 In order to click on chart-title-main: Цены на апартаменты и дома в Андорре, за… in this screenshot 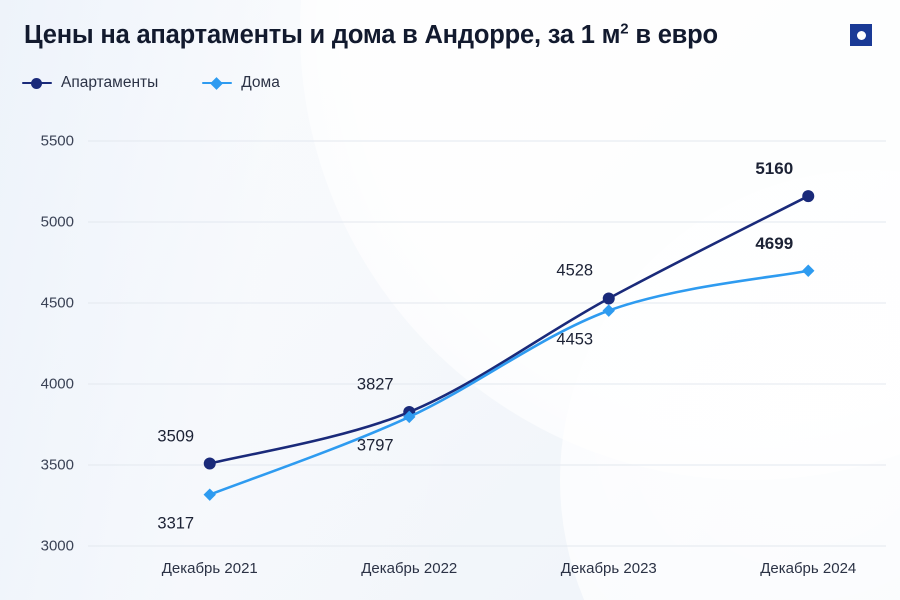, I will do `click(322, 34)`.